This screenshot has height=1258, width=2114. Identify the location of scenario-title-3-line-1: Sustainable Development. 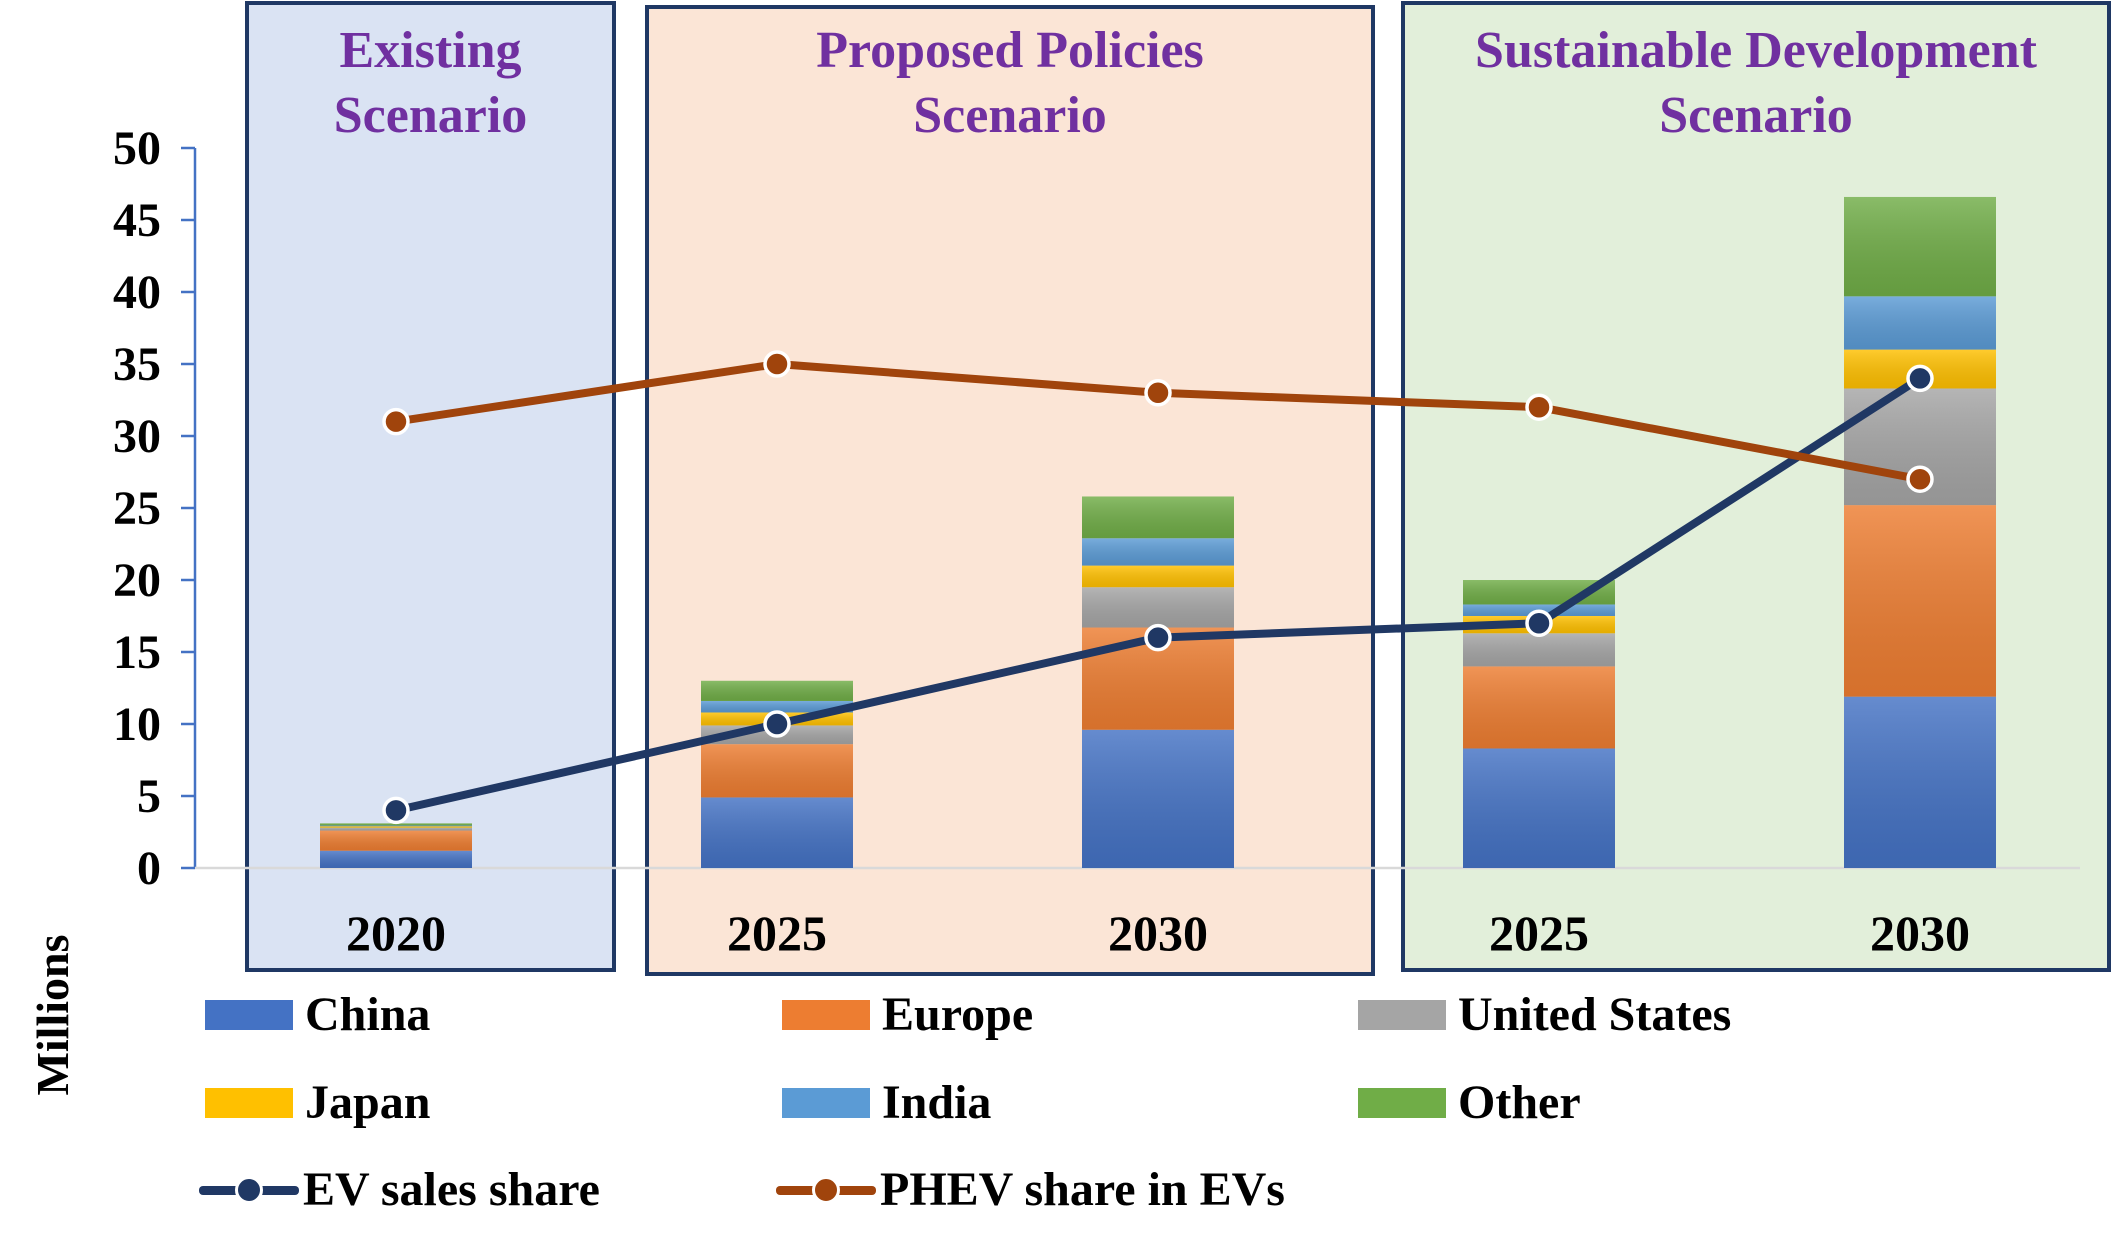
(1756, 50).